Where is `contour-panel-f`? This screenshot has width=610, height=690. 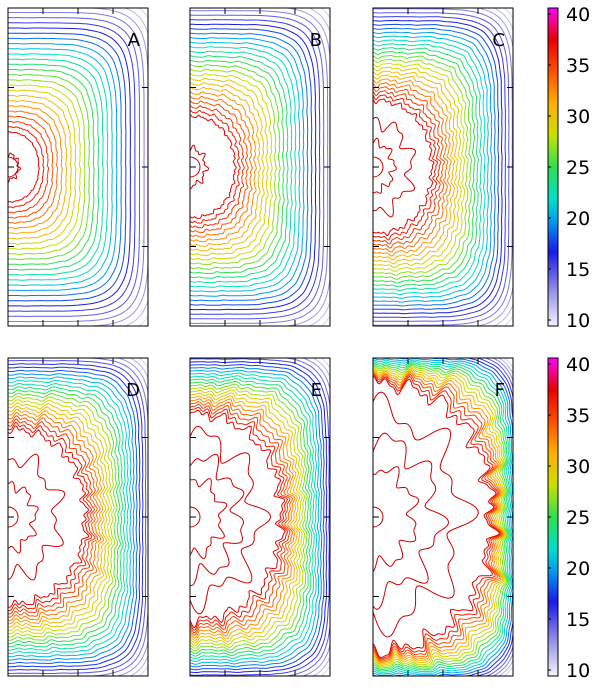
contour-panel-f is located at coordinates (443, 517).